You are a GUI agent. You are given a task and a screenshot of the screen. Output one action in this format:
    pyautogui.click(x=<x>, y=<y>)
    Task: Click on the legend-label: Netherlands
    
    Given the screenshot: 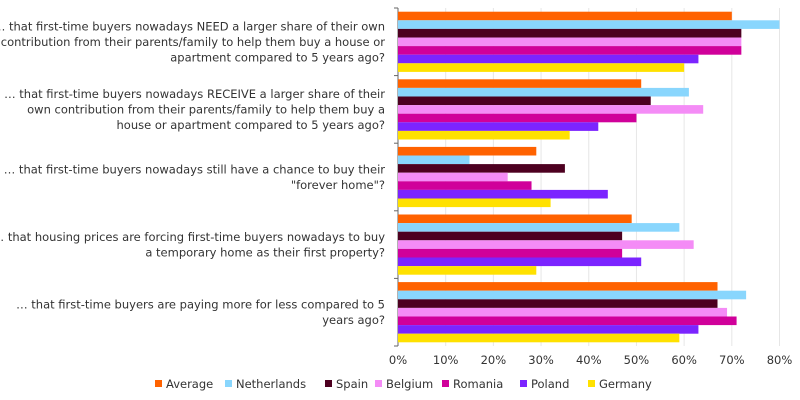 What is the action you would take?
    pyautogui.click(x=271, y=384)
    